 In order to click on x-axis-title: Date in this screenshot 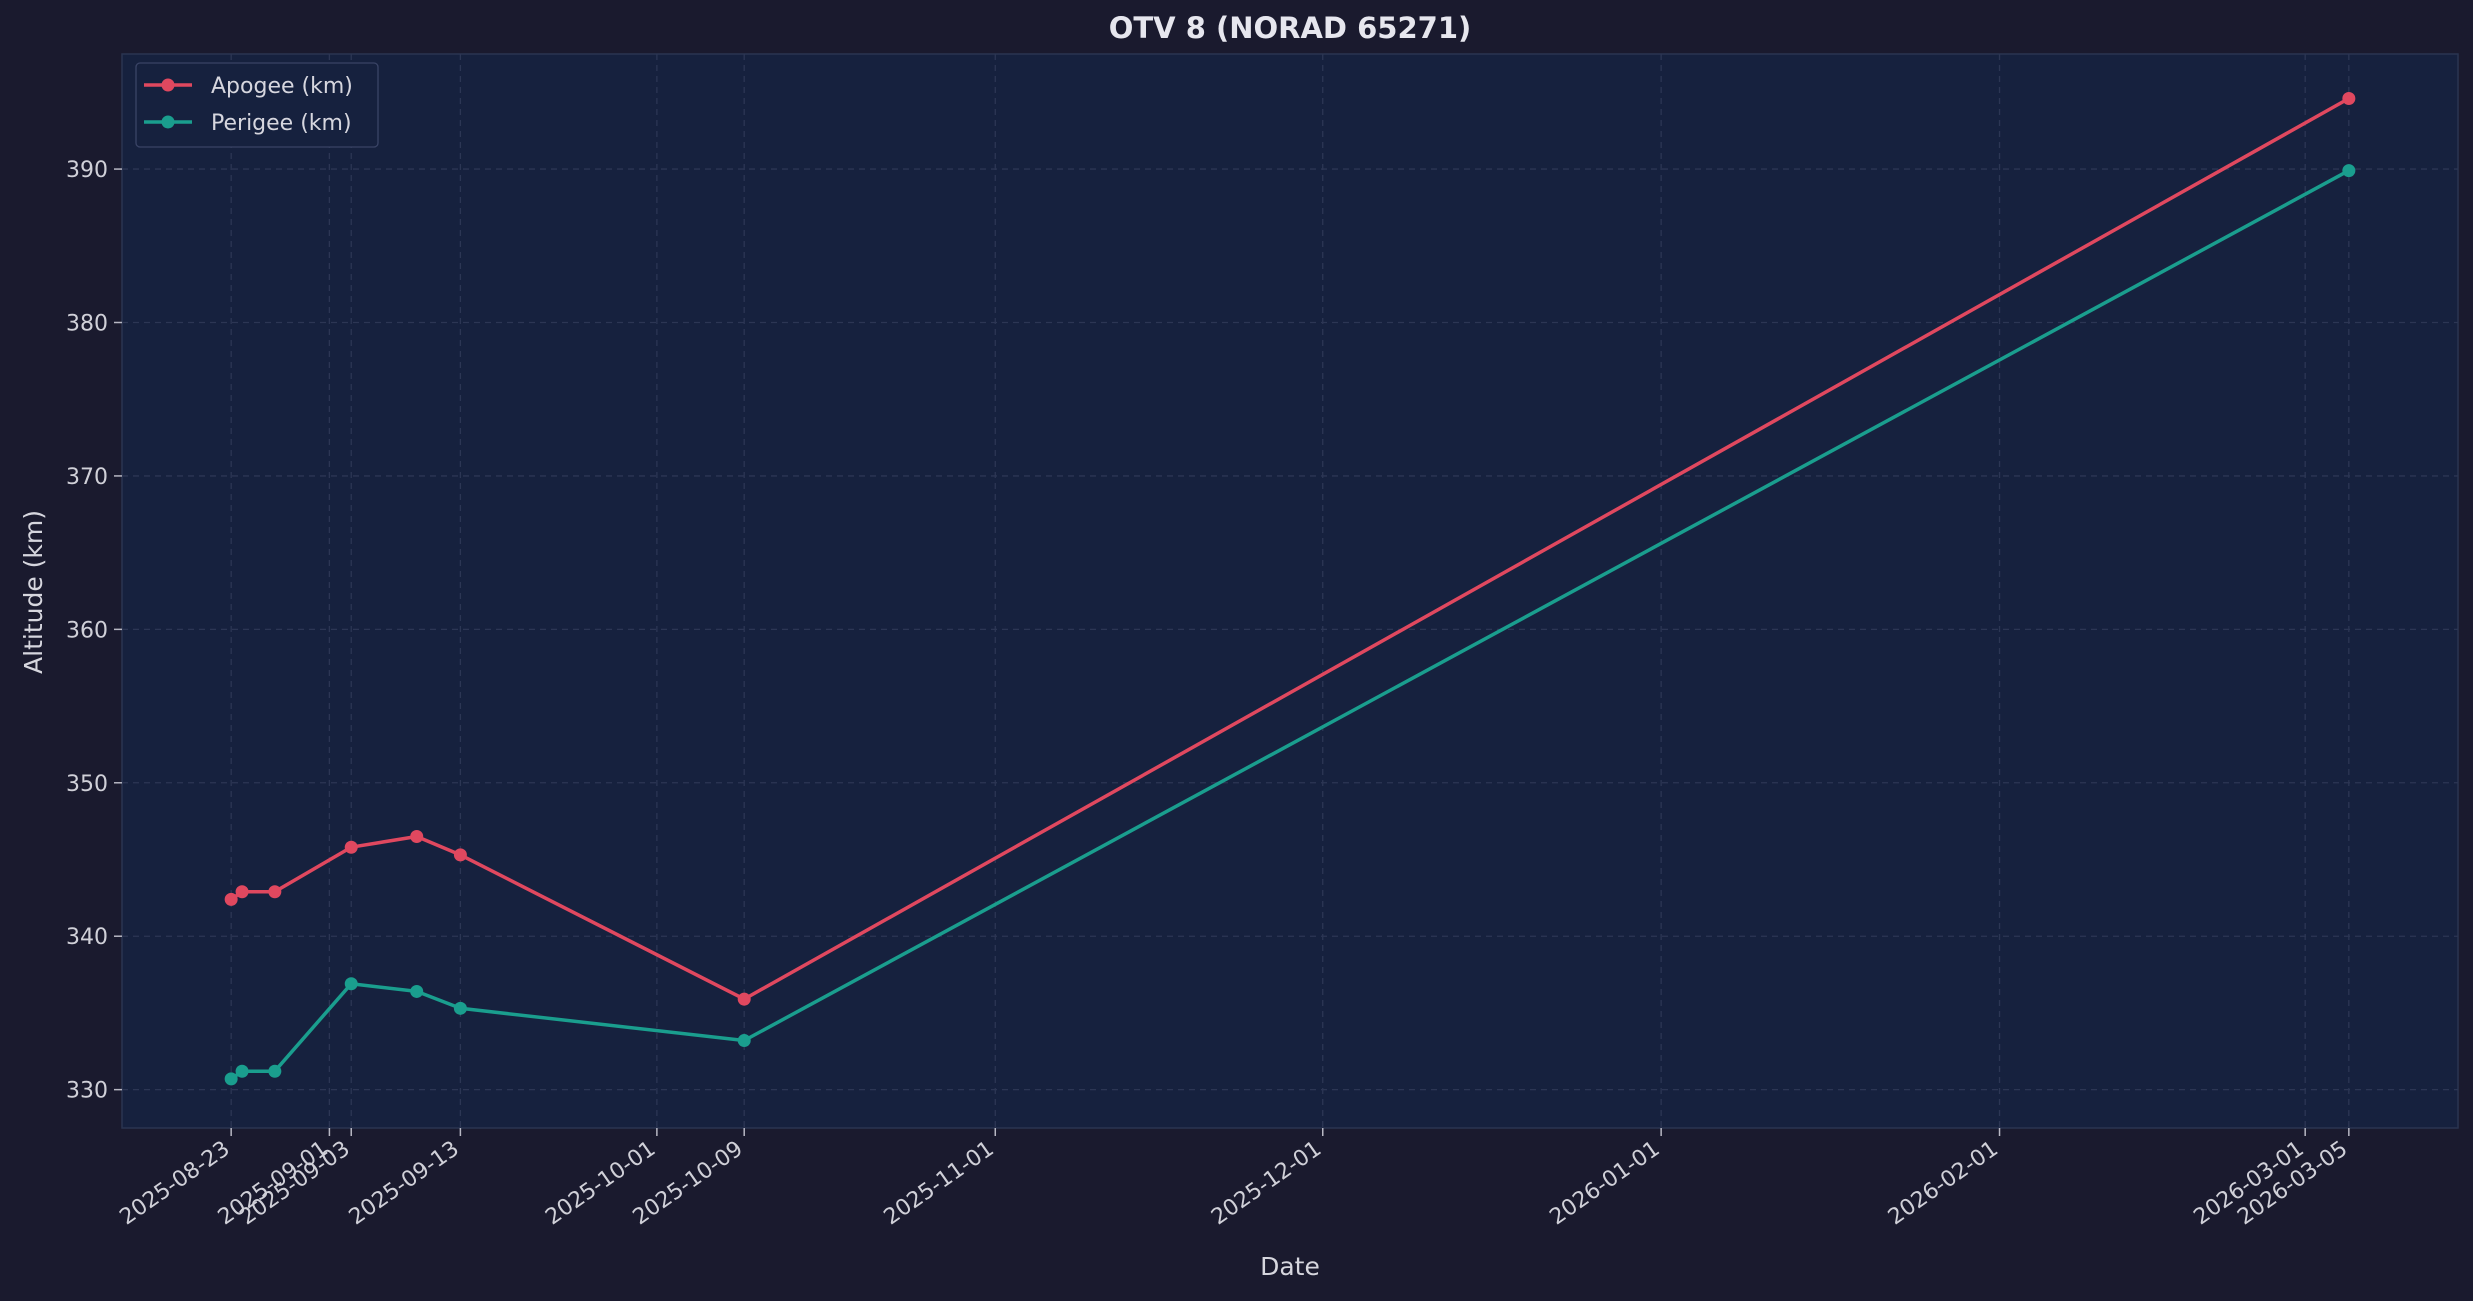, I will do `click(1290, 1266)`.